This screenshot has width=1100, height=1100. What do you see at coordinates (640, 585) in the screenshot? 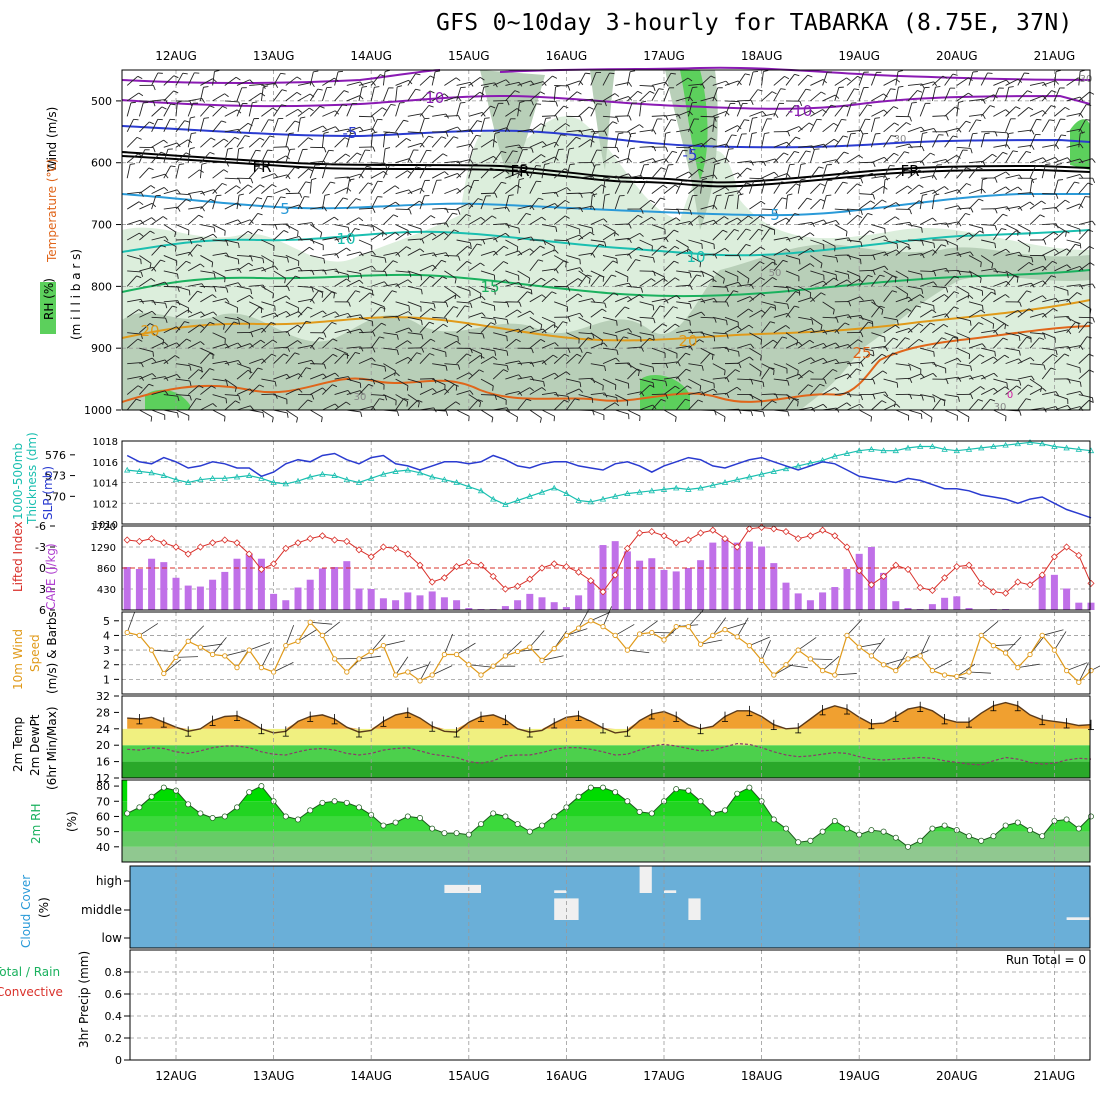
I see `cape-bar` at bounding box center [640, 585].